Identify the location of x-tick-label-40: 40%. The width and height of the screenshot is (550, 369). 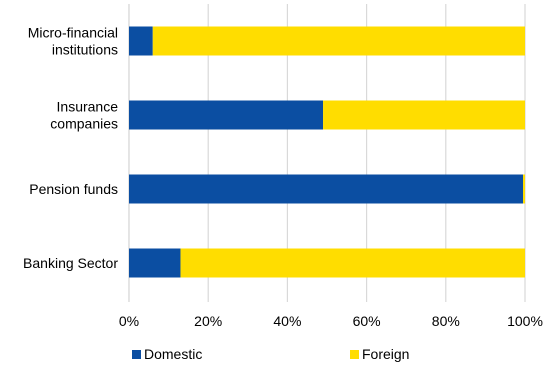
(287, 321).